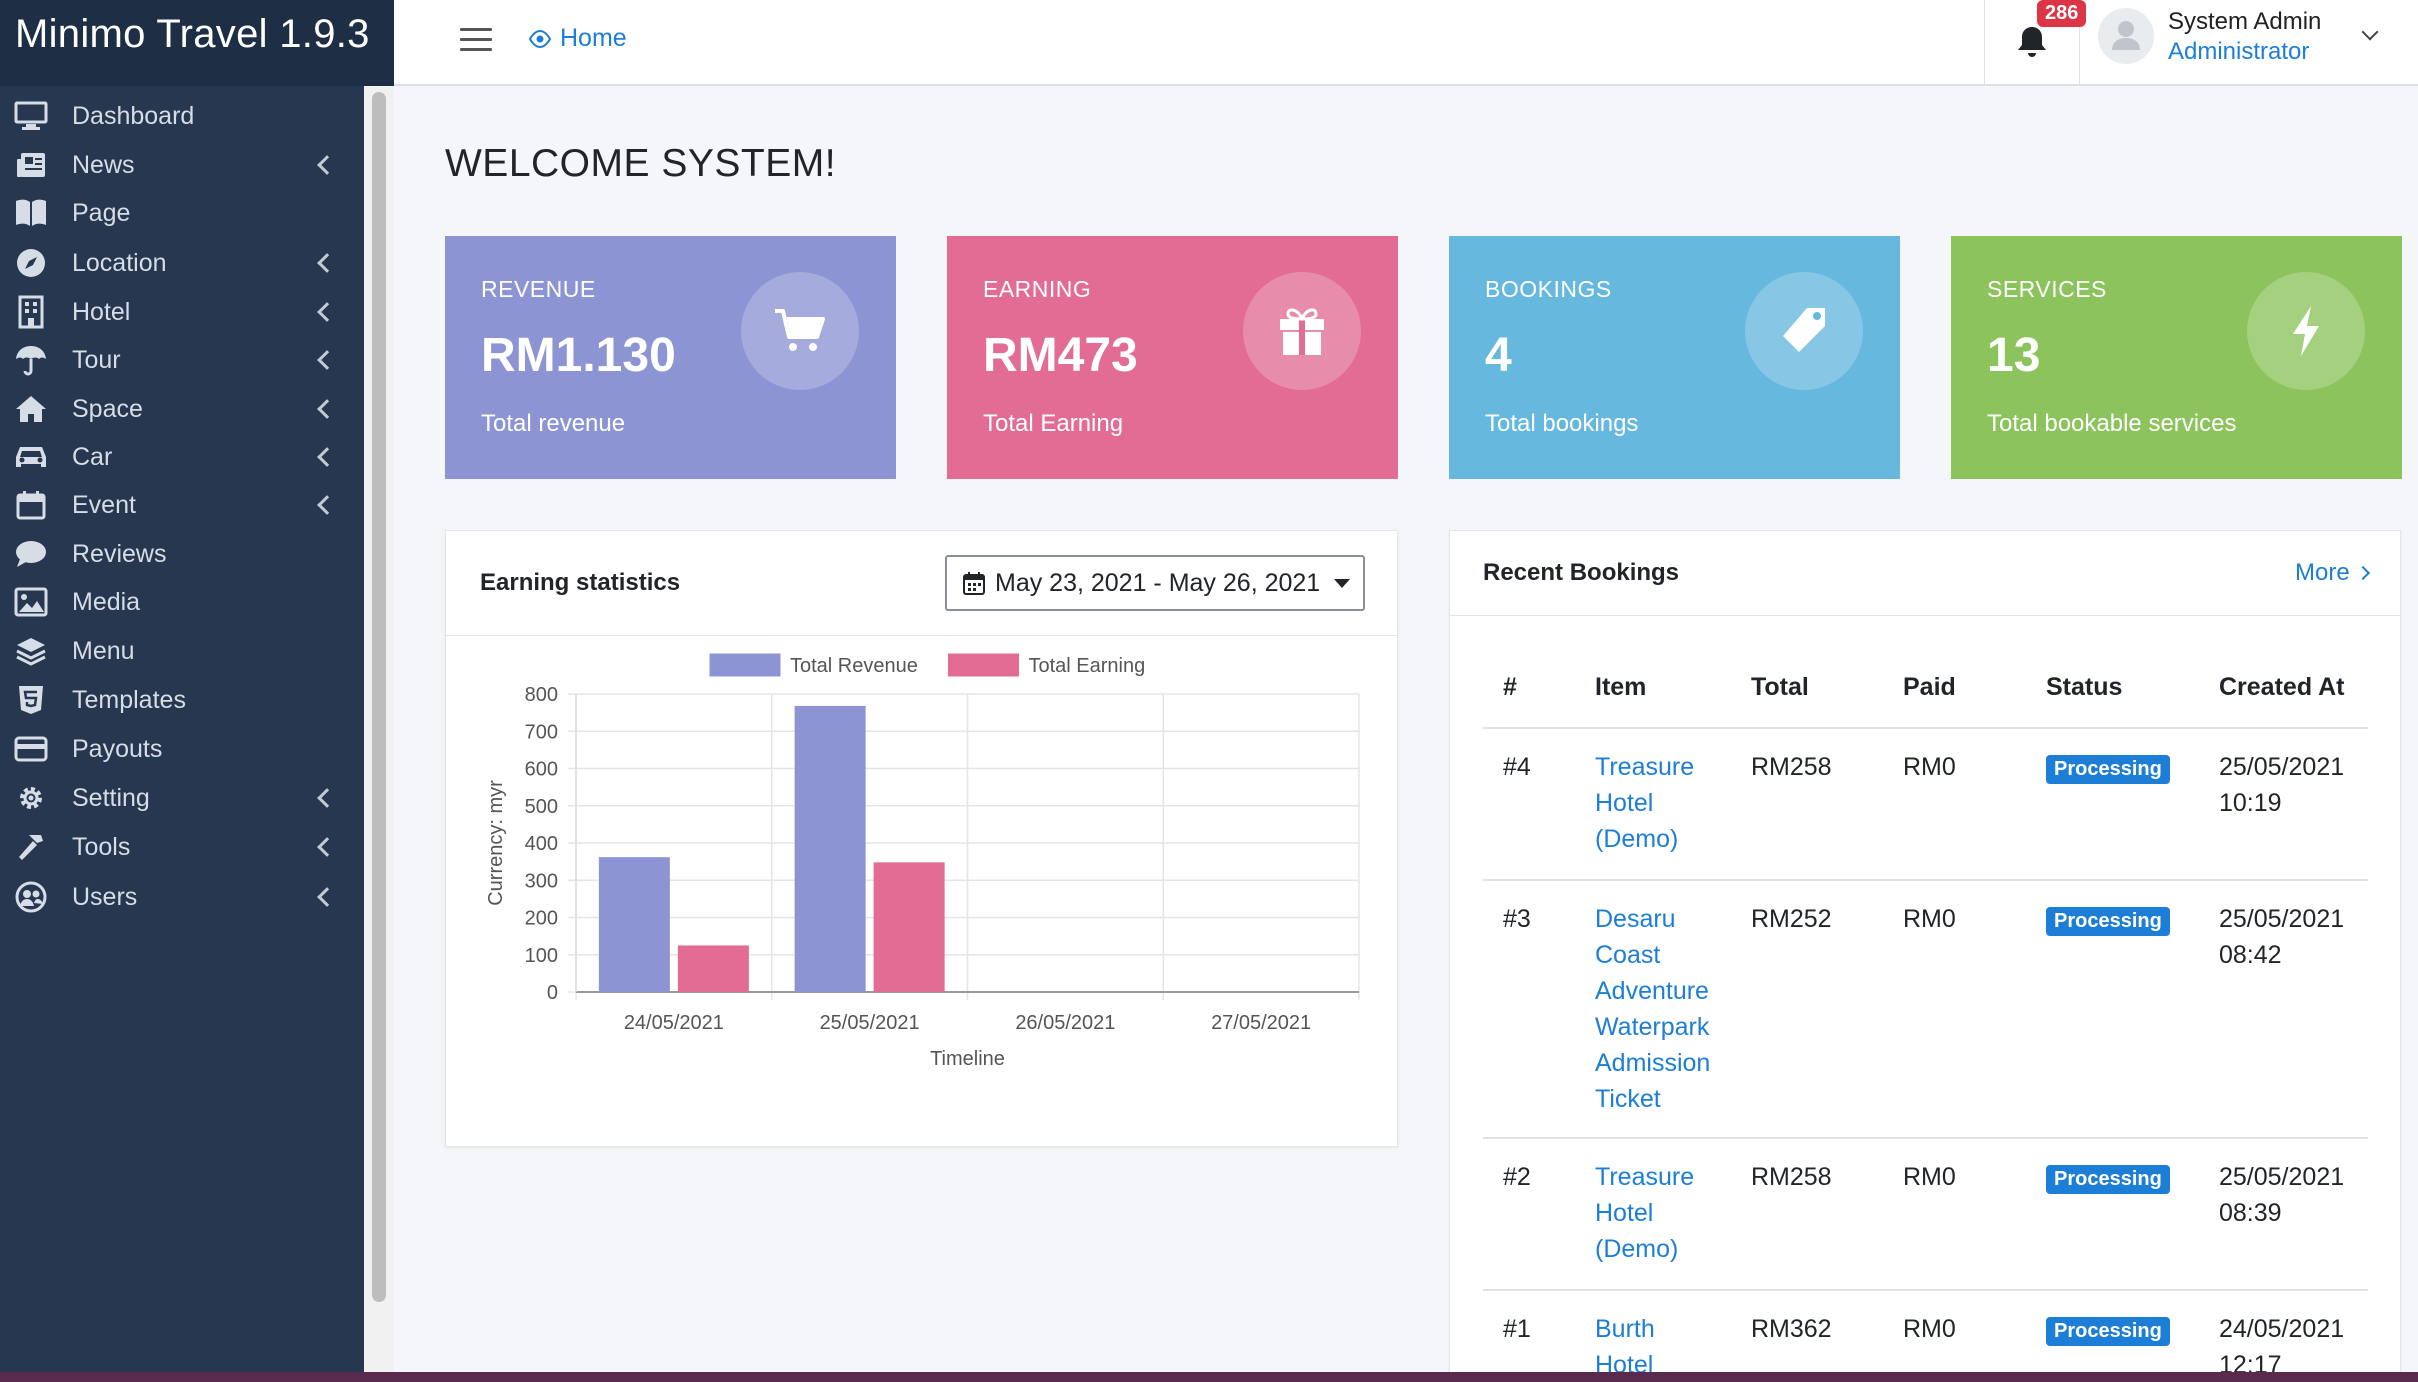 Image resolution: width=2418 pixels, height=1382 pixels. Describe the element at coordinates (1510, 687) in the screenshot. I see `column-header-id: #` at that location.